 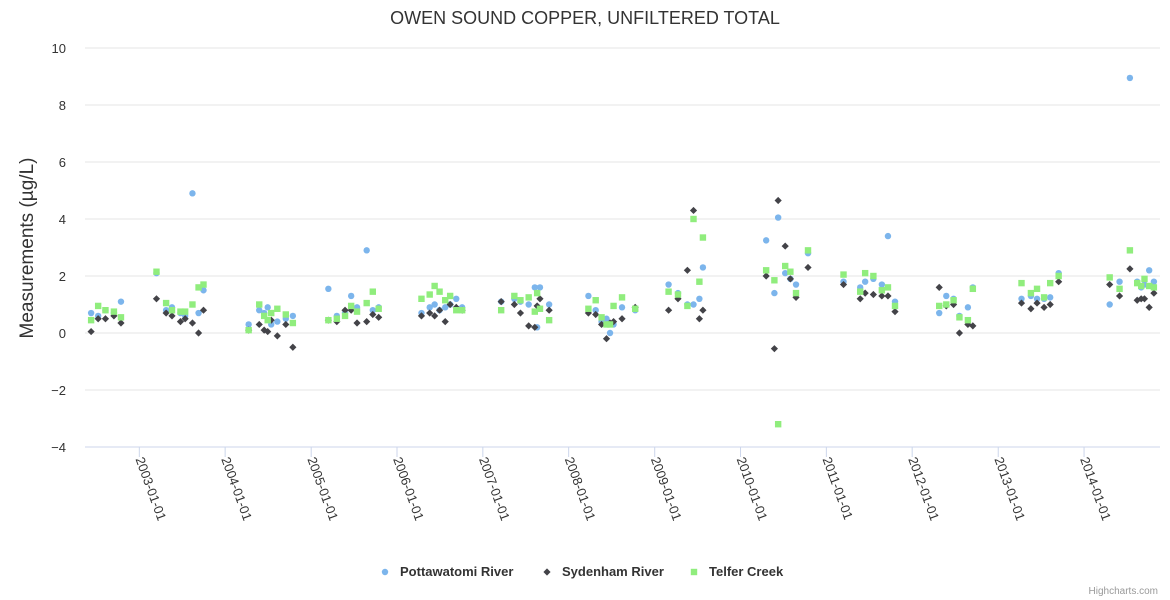 What do you see at coordinates (1123, 591) in the screenshot?
I see `credits-link: Highcharts.com` at bounding box center [1123, 591].